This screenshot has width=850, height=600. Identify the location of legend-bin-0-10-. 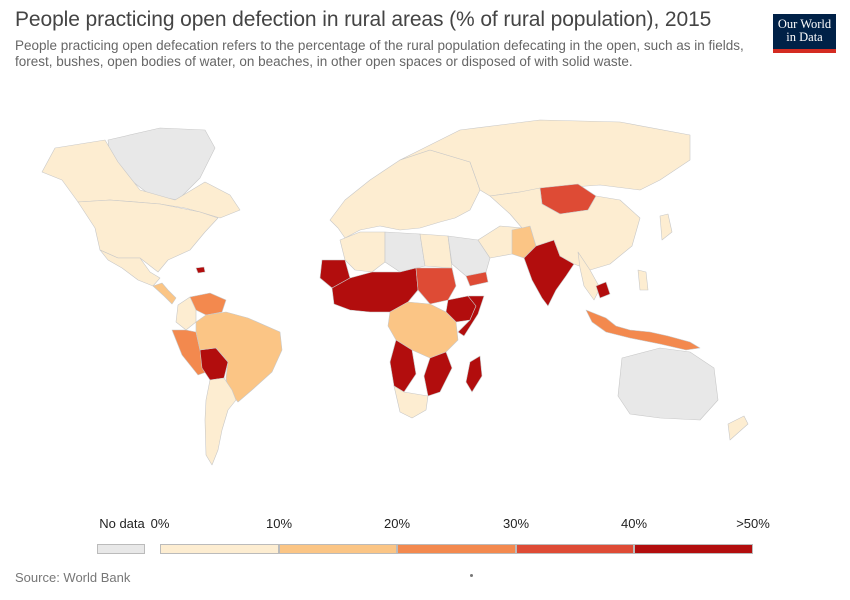
(219, 549).